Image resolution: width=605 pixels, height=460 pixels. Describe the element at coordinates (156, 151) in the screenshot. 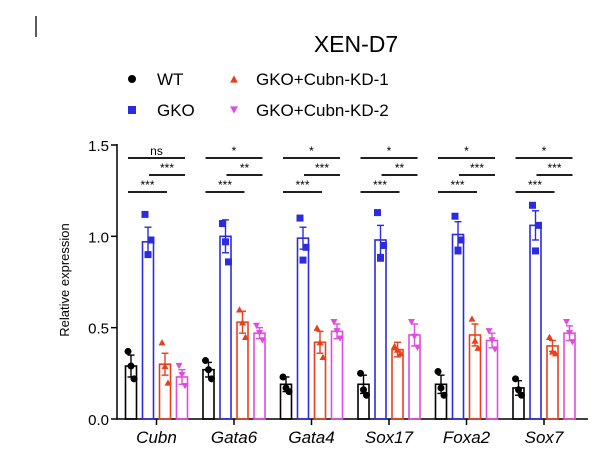

I see `significance-label: ns` at that location.